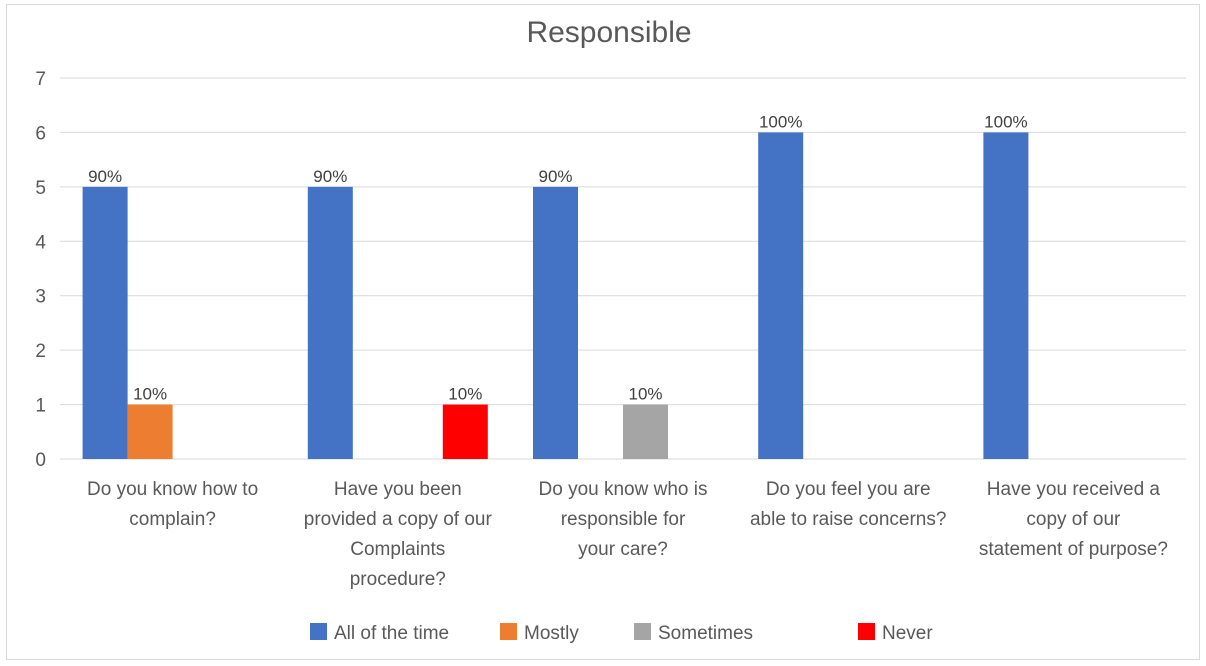  Describe the element at coordinates (621, 633) in the screenshot. I see `legend: All of the time Mostly Sometimes Never` at that location.